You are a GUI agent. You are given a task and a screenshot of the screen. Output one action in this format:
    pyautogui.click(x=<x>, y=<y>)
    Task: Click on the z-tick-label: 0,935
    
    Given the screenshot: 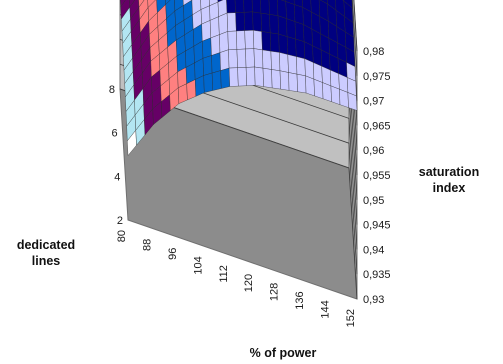 What is the action you would take?
    pyautogui.click(x=377, y=275)
    